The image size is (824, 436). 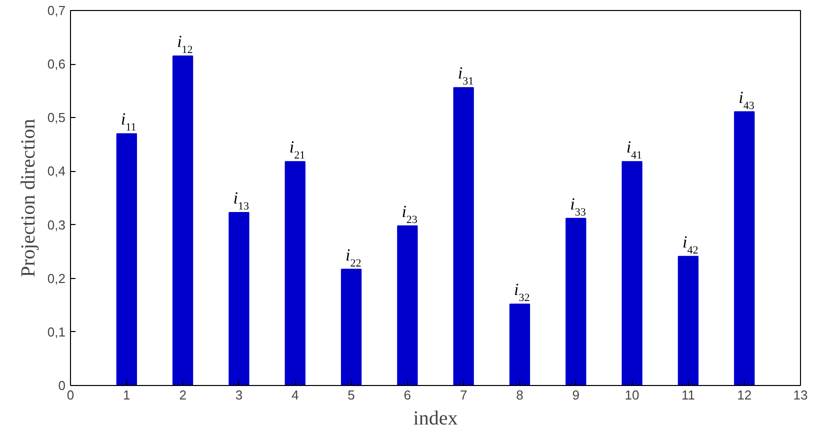 What do you see at coordinates (56, 332) in the screenshot?
I see `y-tick-label: 0,1` at bounding box center [56, 332].